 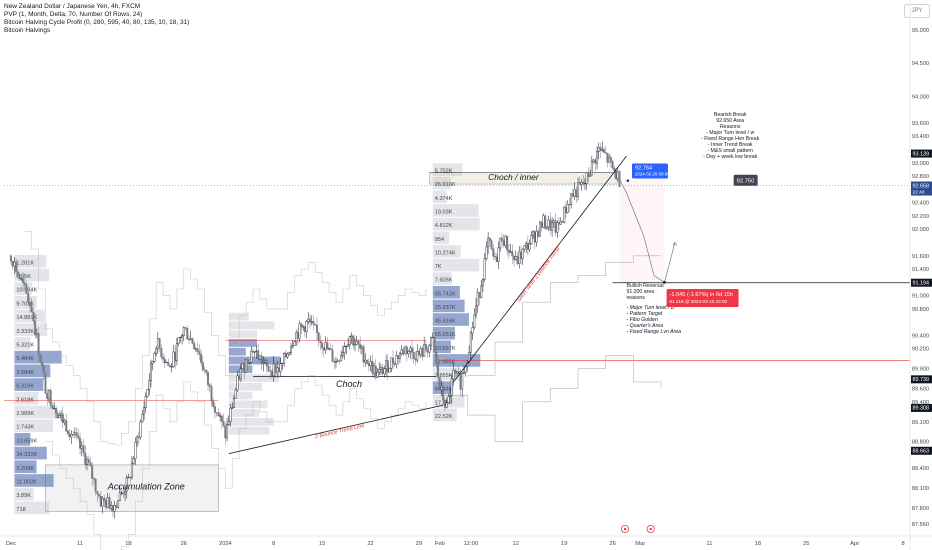 What do you see at coordinates (730, 151) in the screenshot?
I see `bearish-reason: - M&S small pattern` at bounding box center [730, 151].